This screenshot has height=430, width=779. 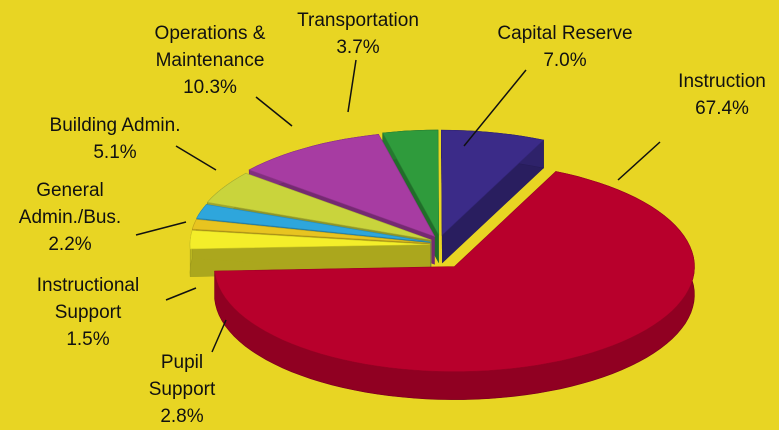 I want to click on category-name: Operations & Maintenance, so click(x=210, y=47).